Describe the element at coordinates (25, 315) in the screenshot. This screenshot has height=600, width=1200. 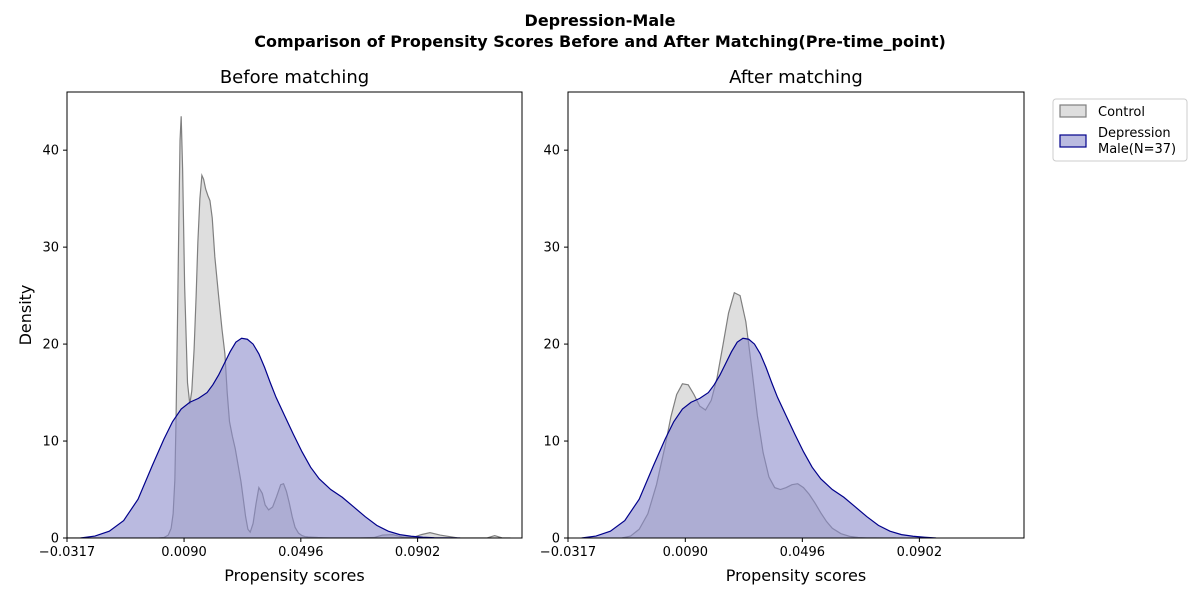
I see `y-axis-label: Density` at that location.